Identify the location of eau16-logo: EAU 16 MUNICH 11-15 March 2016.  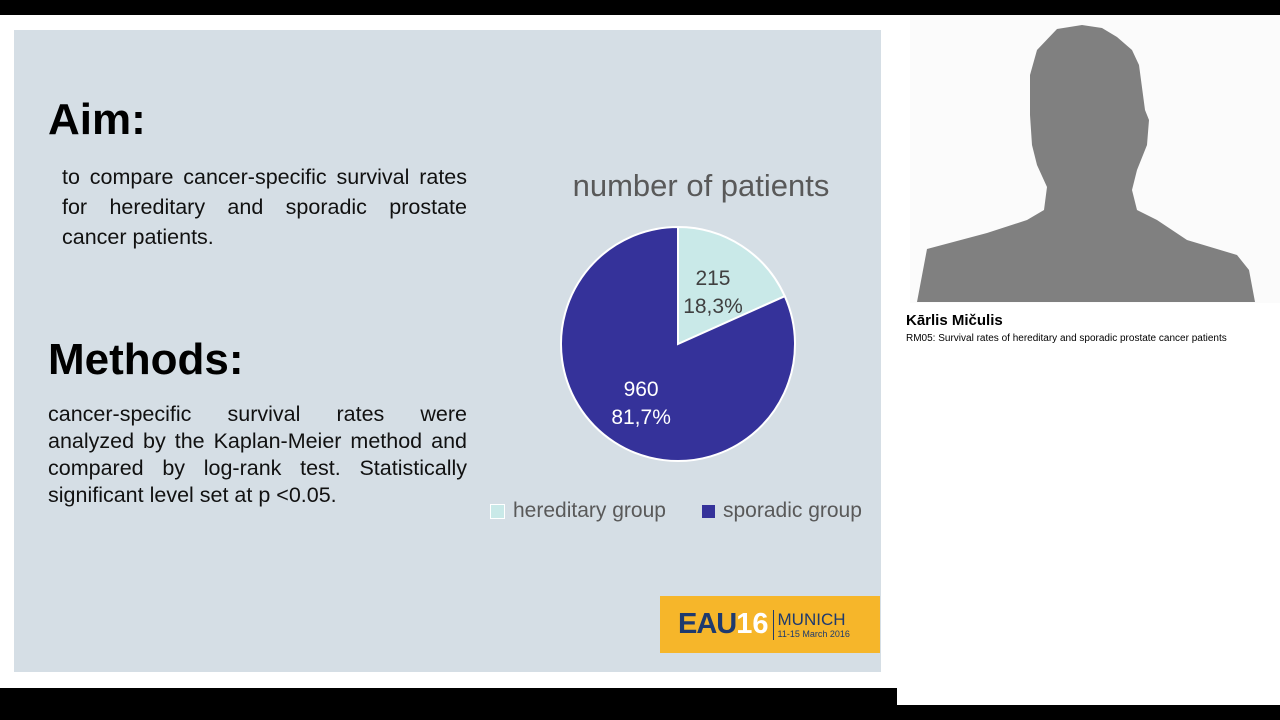
(770, 624).